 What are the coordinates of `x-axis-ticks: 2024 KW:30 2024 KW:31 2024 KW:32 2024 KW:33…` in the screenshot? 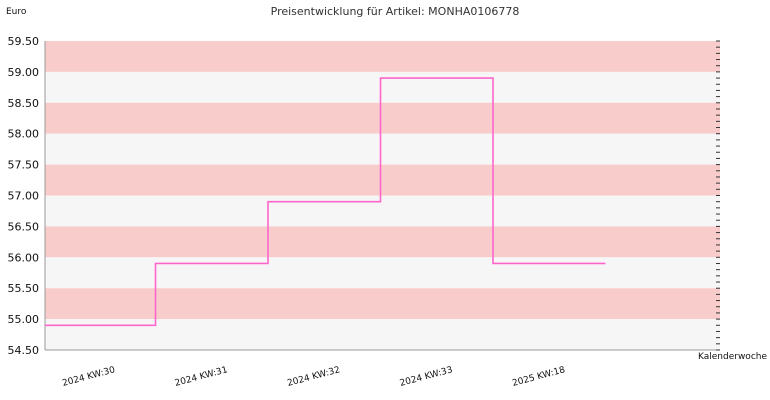 It's located at (313, 377).